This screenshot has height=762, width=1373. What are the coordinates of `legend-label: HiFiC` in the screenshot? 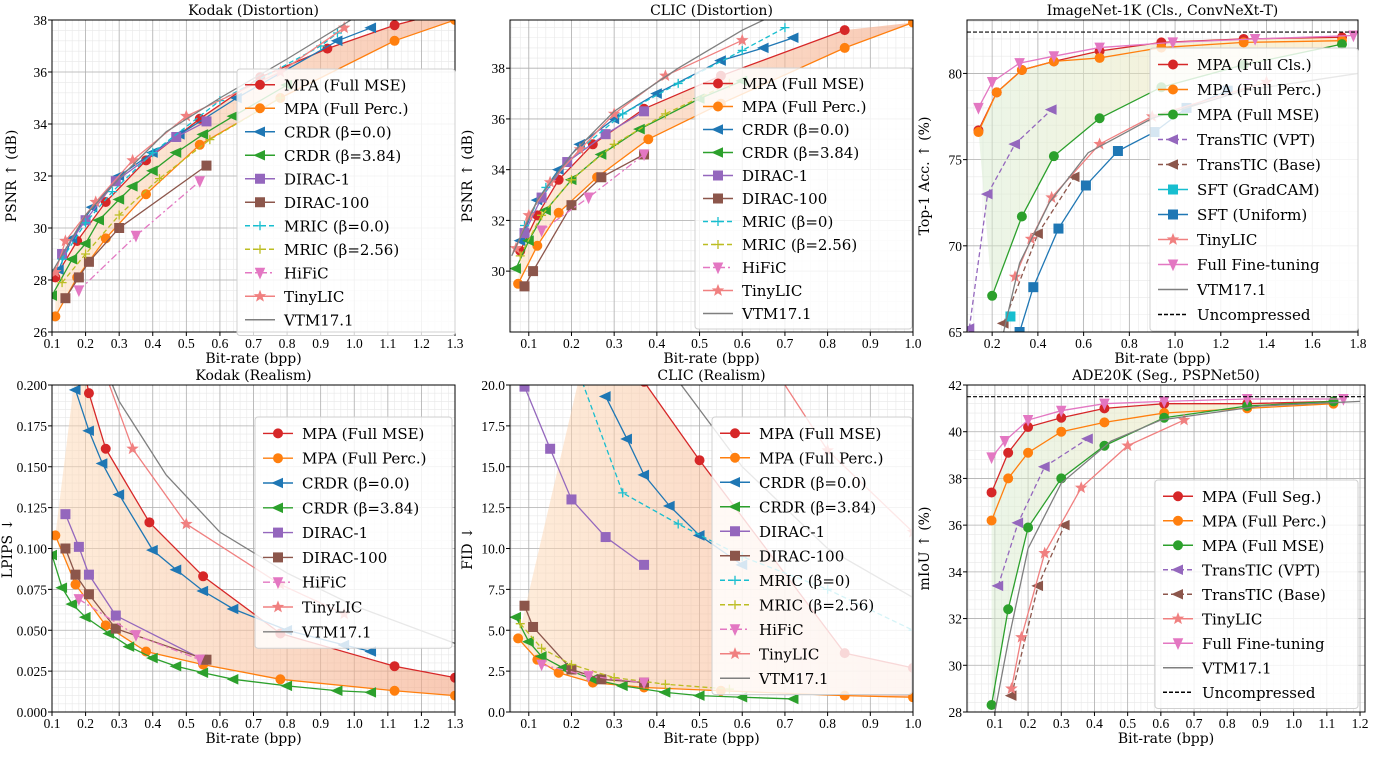 It's located at (324, 583).